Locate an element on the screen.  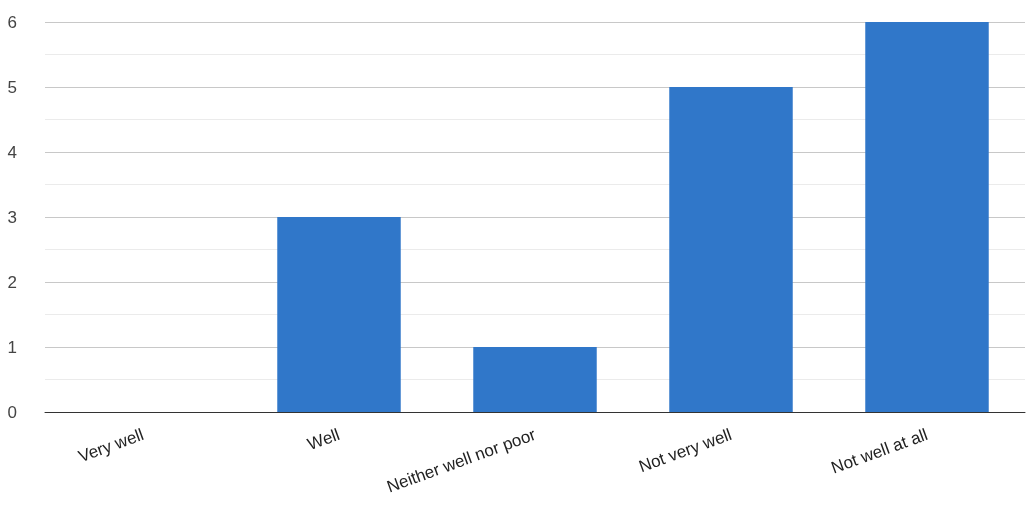
y-tick-label: 4 is located at coordinates (12, 152).